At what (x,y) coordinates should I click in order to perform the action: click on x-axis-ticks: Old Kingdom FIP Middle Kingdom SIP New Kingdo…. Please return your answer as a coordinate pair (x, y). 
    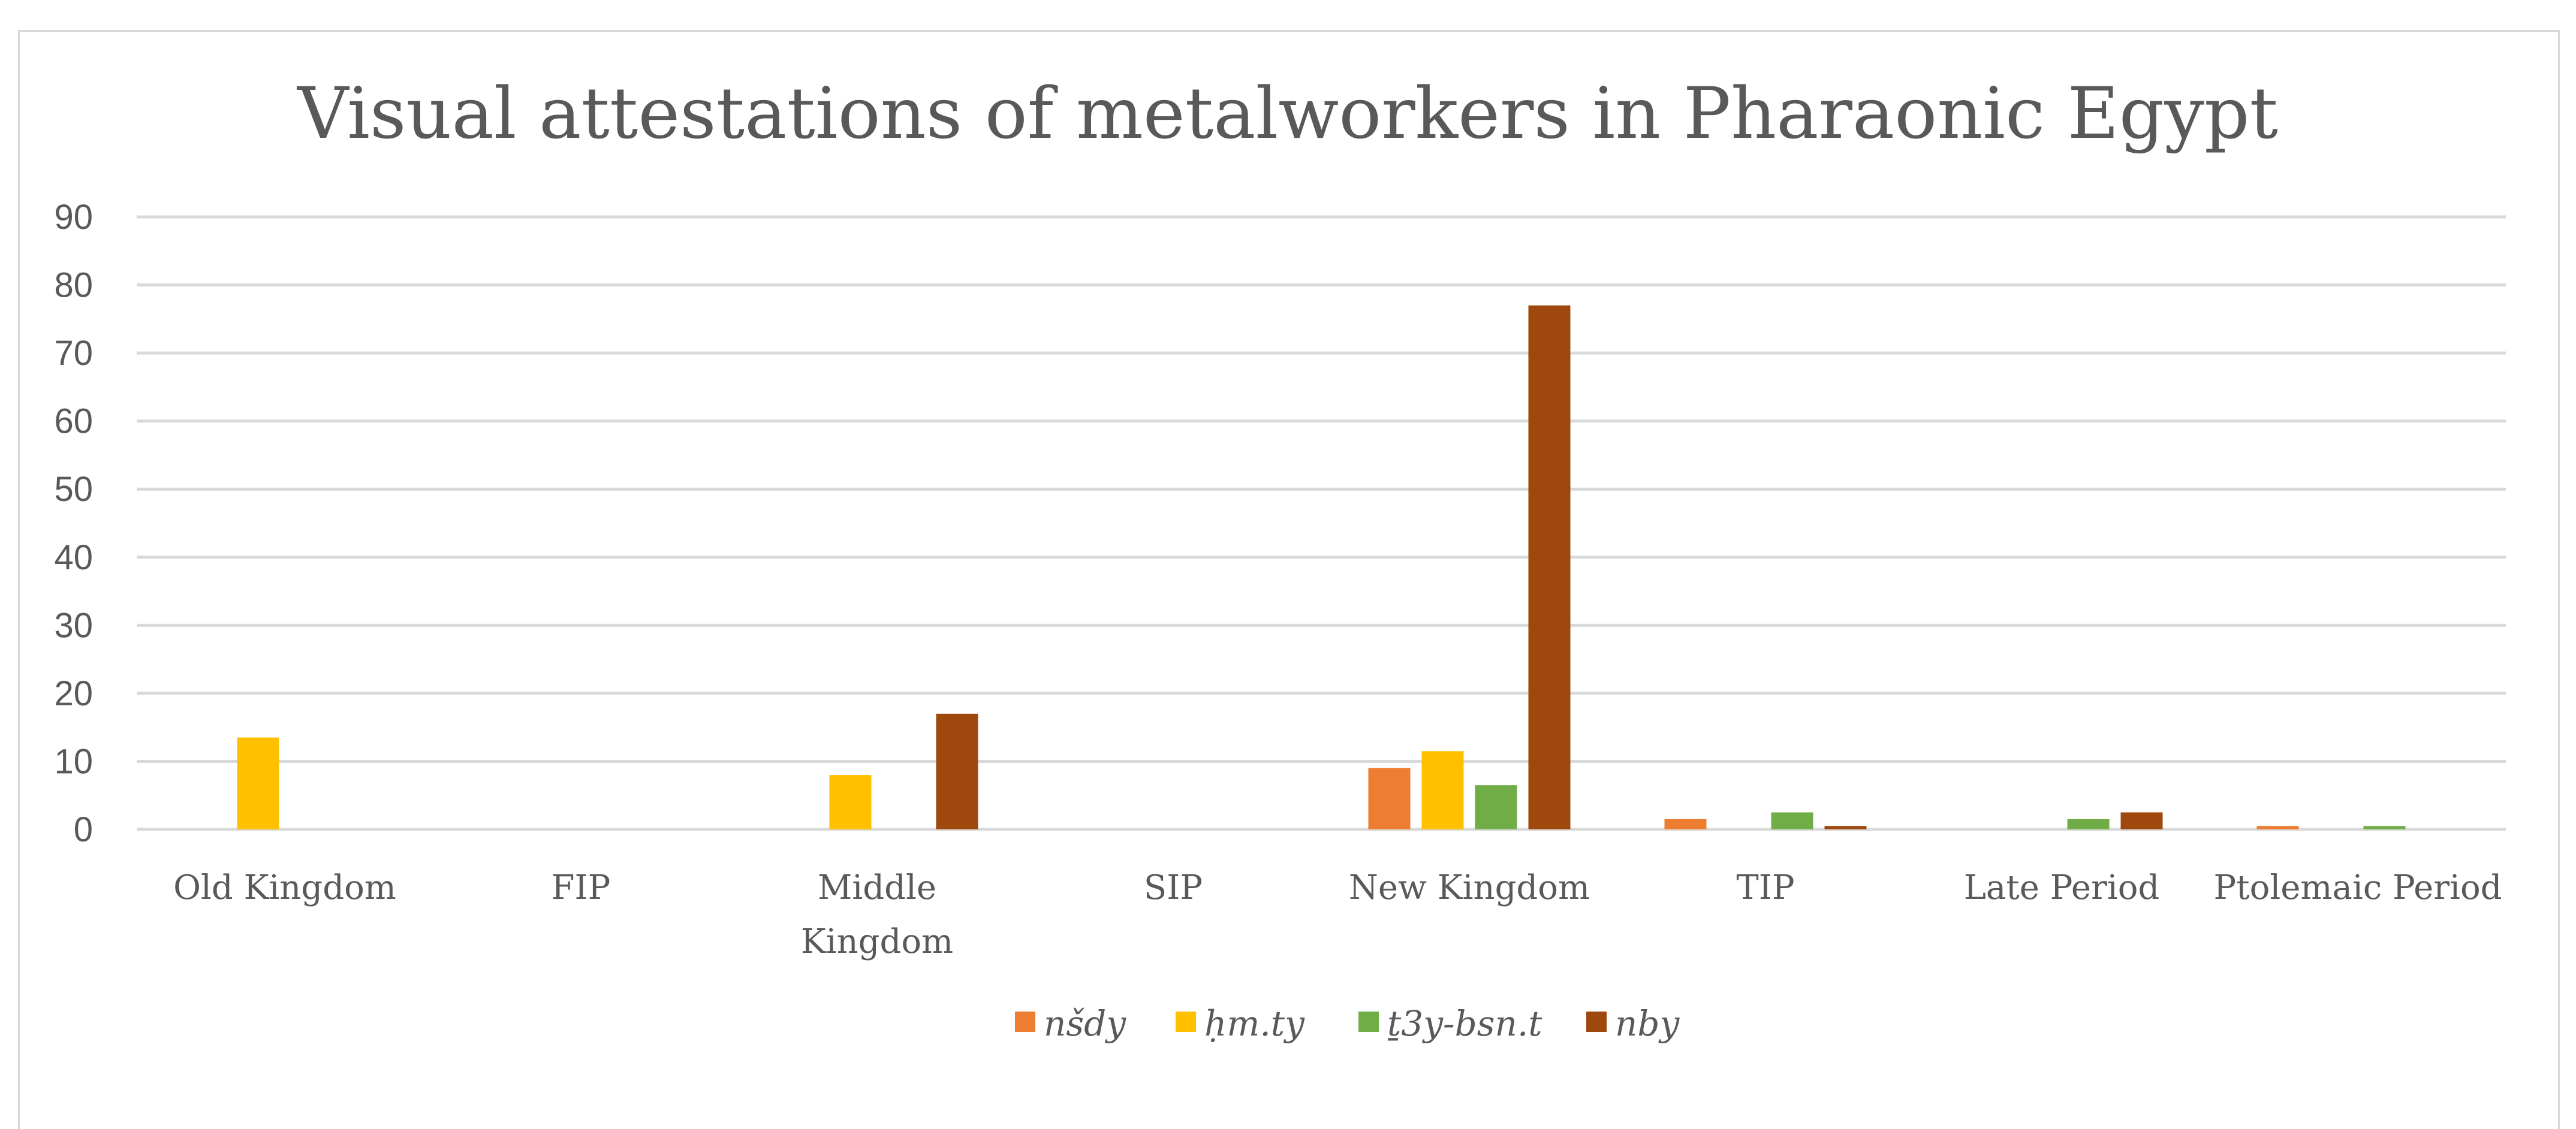
    Looking at the image, I should click on (1337, 915).